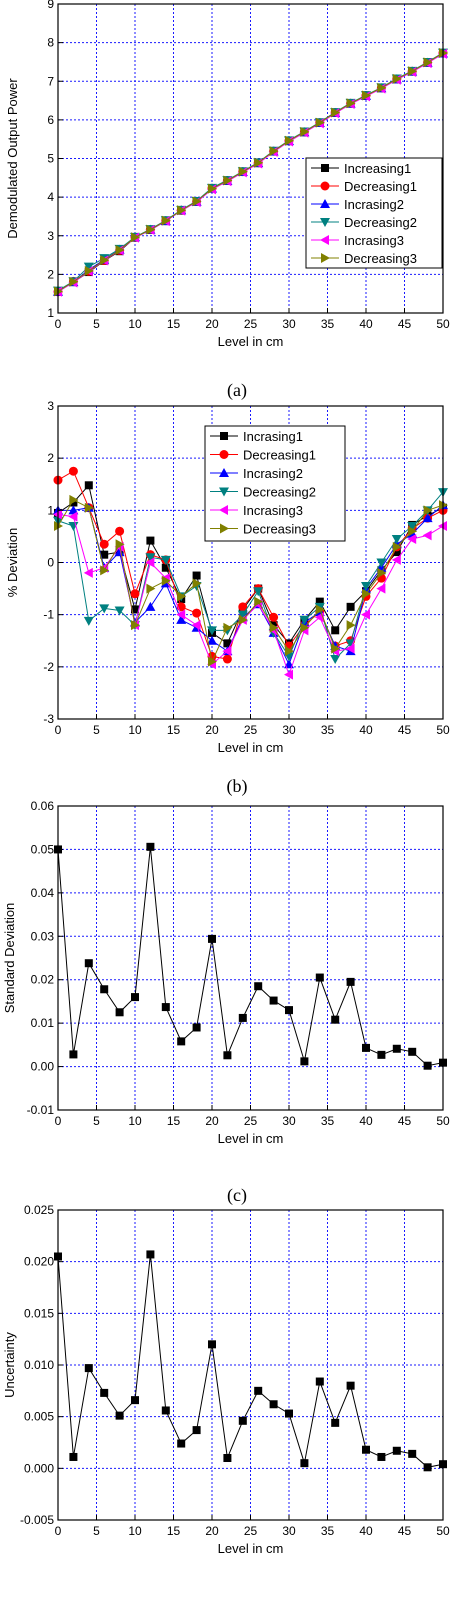  What do you see at coordinates (12, 158) in the screenshot?
I see `y-axis-label: Demodulated Output Power` at bounding box center [12, 158].